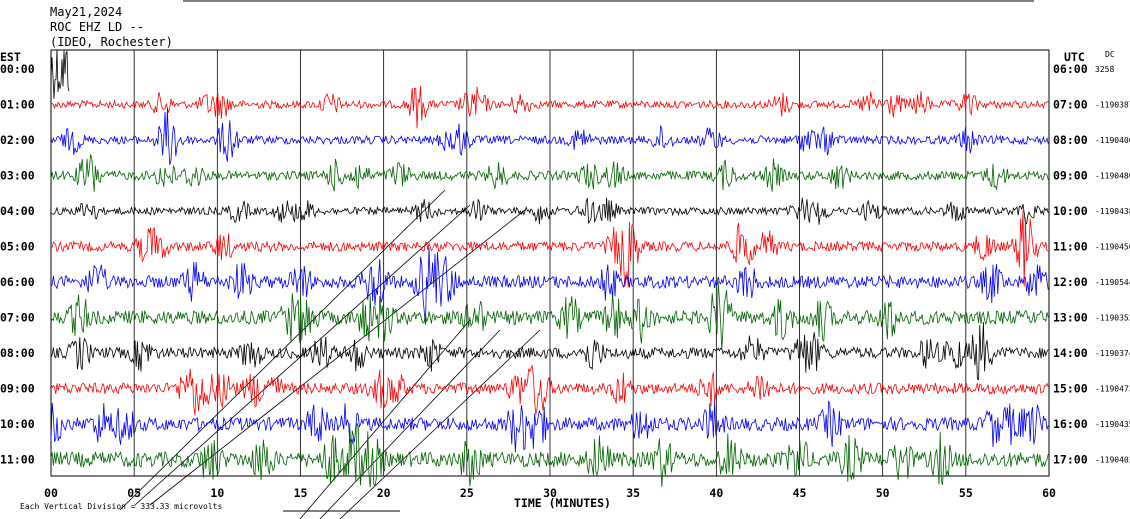  I want to click on x-tick-label: 30, so click(550, 493).